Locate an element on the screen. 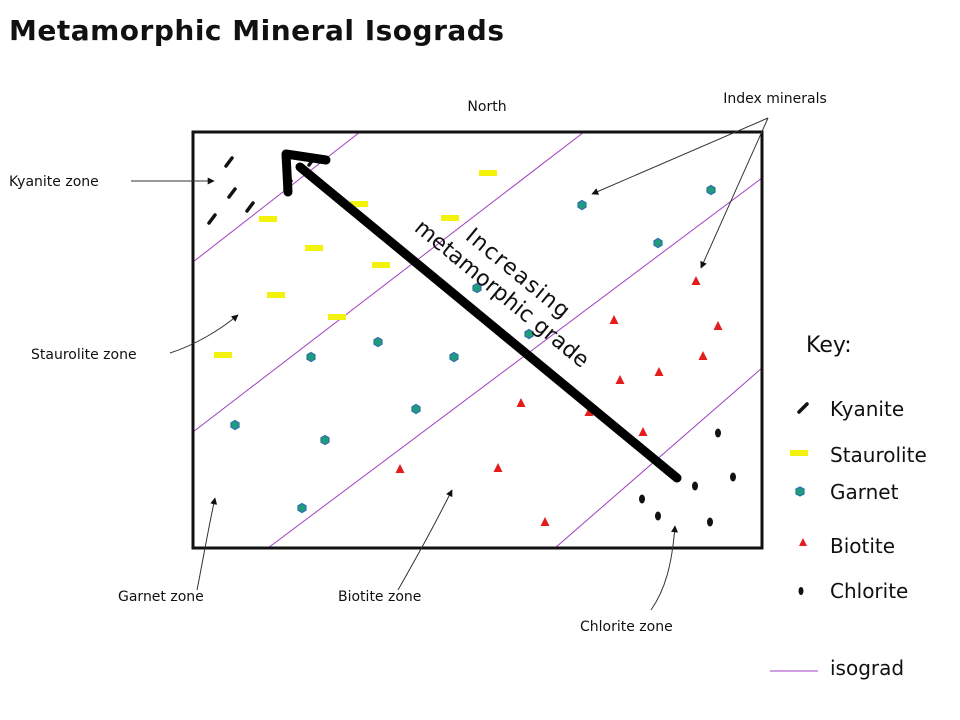 This screenshot has width=960, height=720. garnet-zone-label: Garnet zone is located at coordinates (161, 597).